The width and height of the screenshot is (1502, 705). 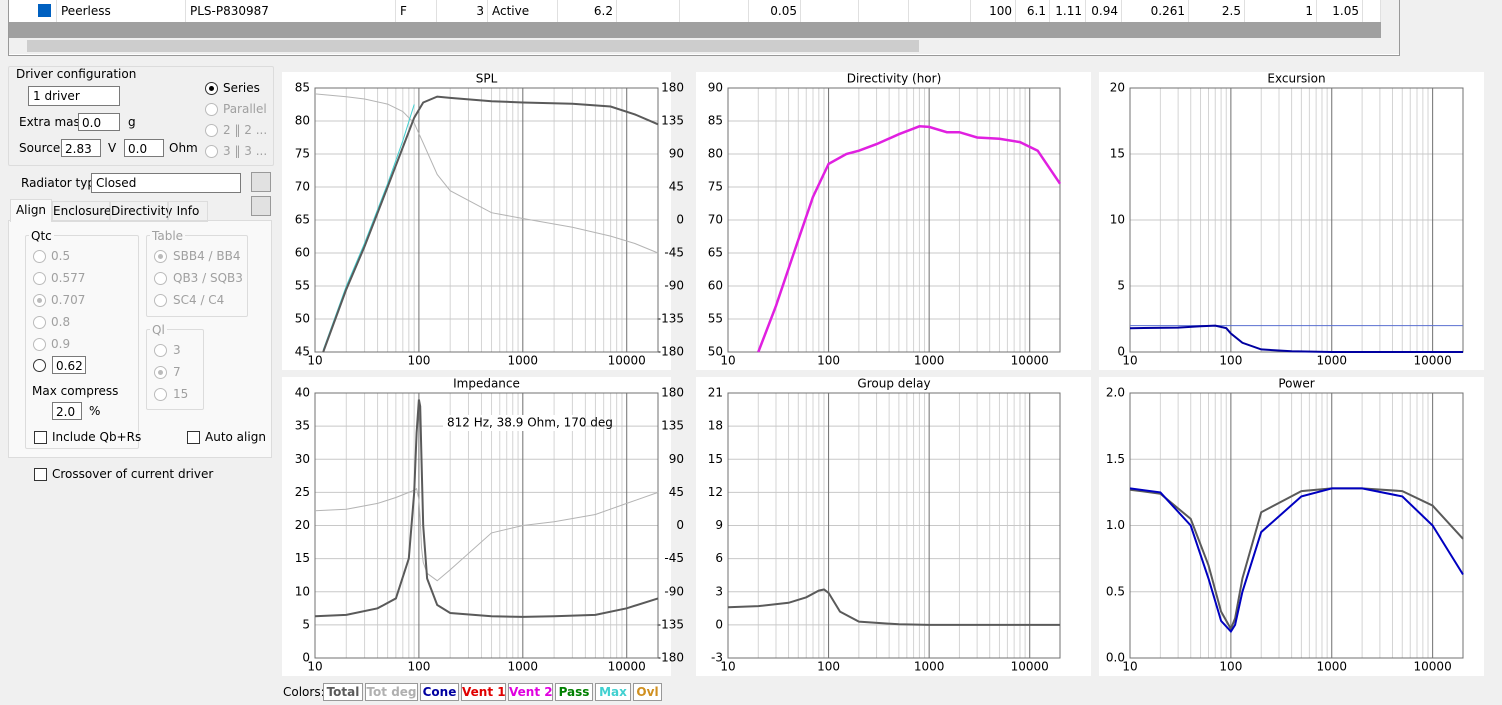 I want to click on y-tick-label: 85, so click(x=302, y=88).